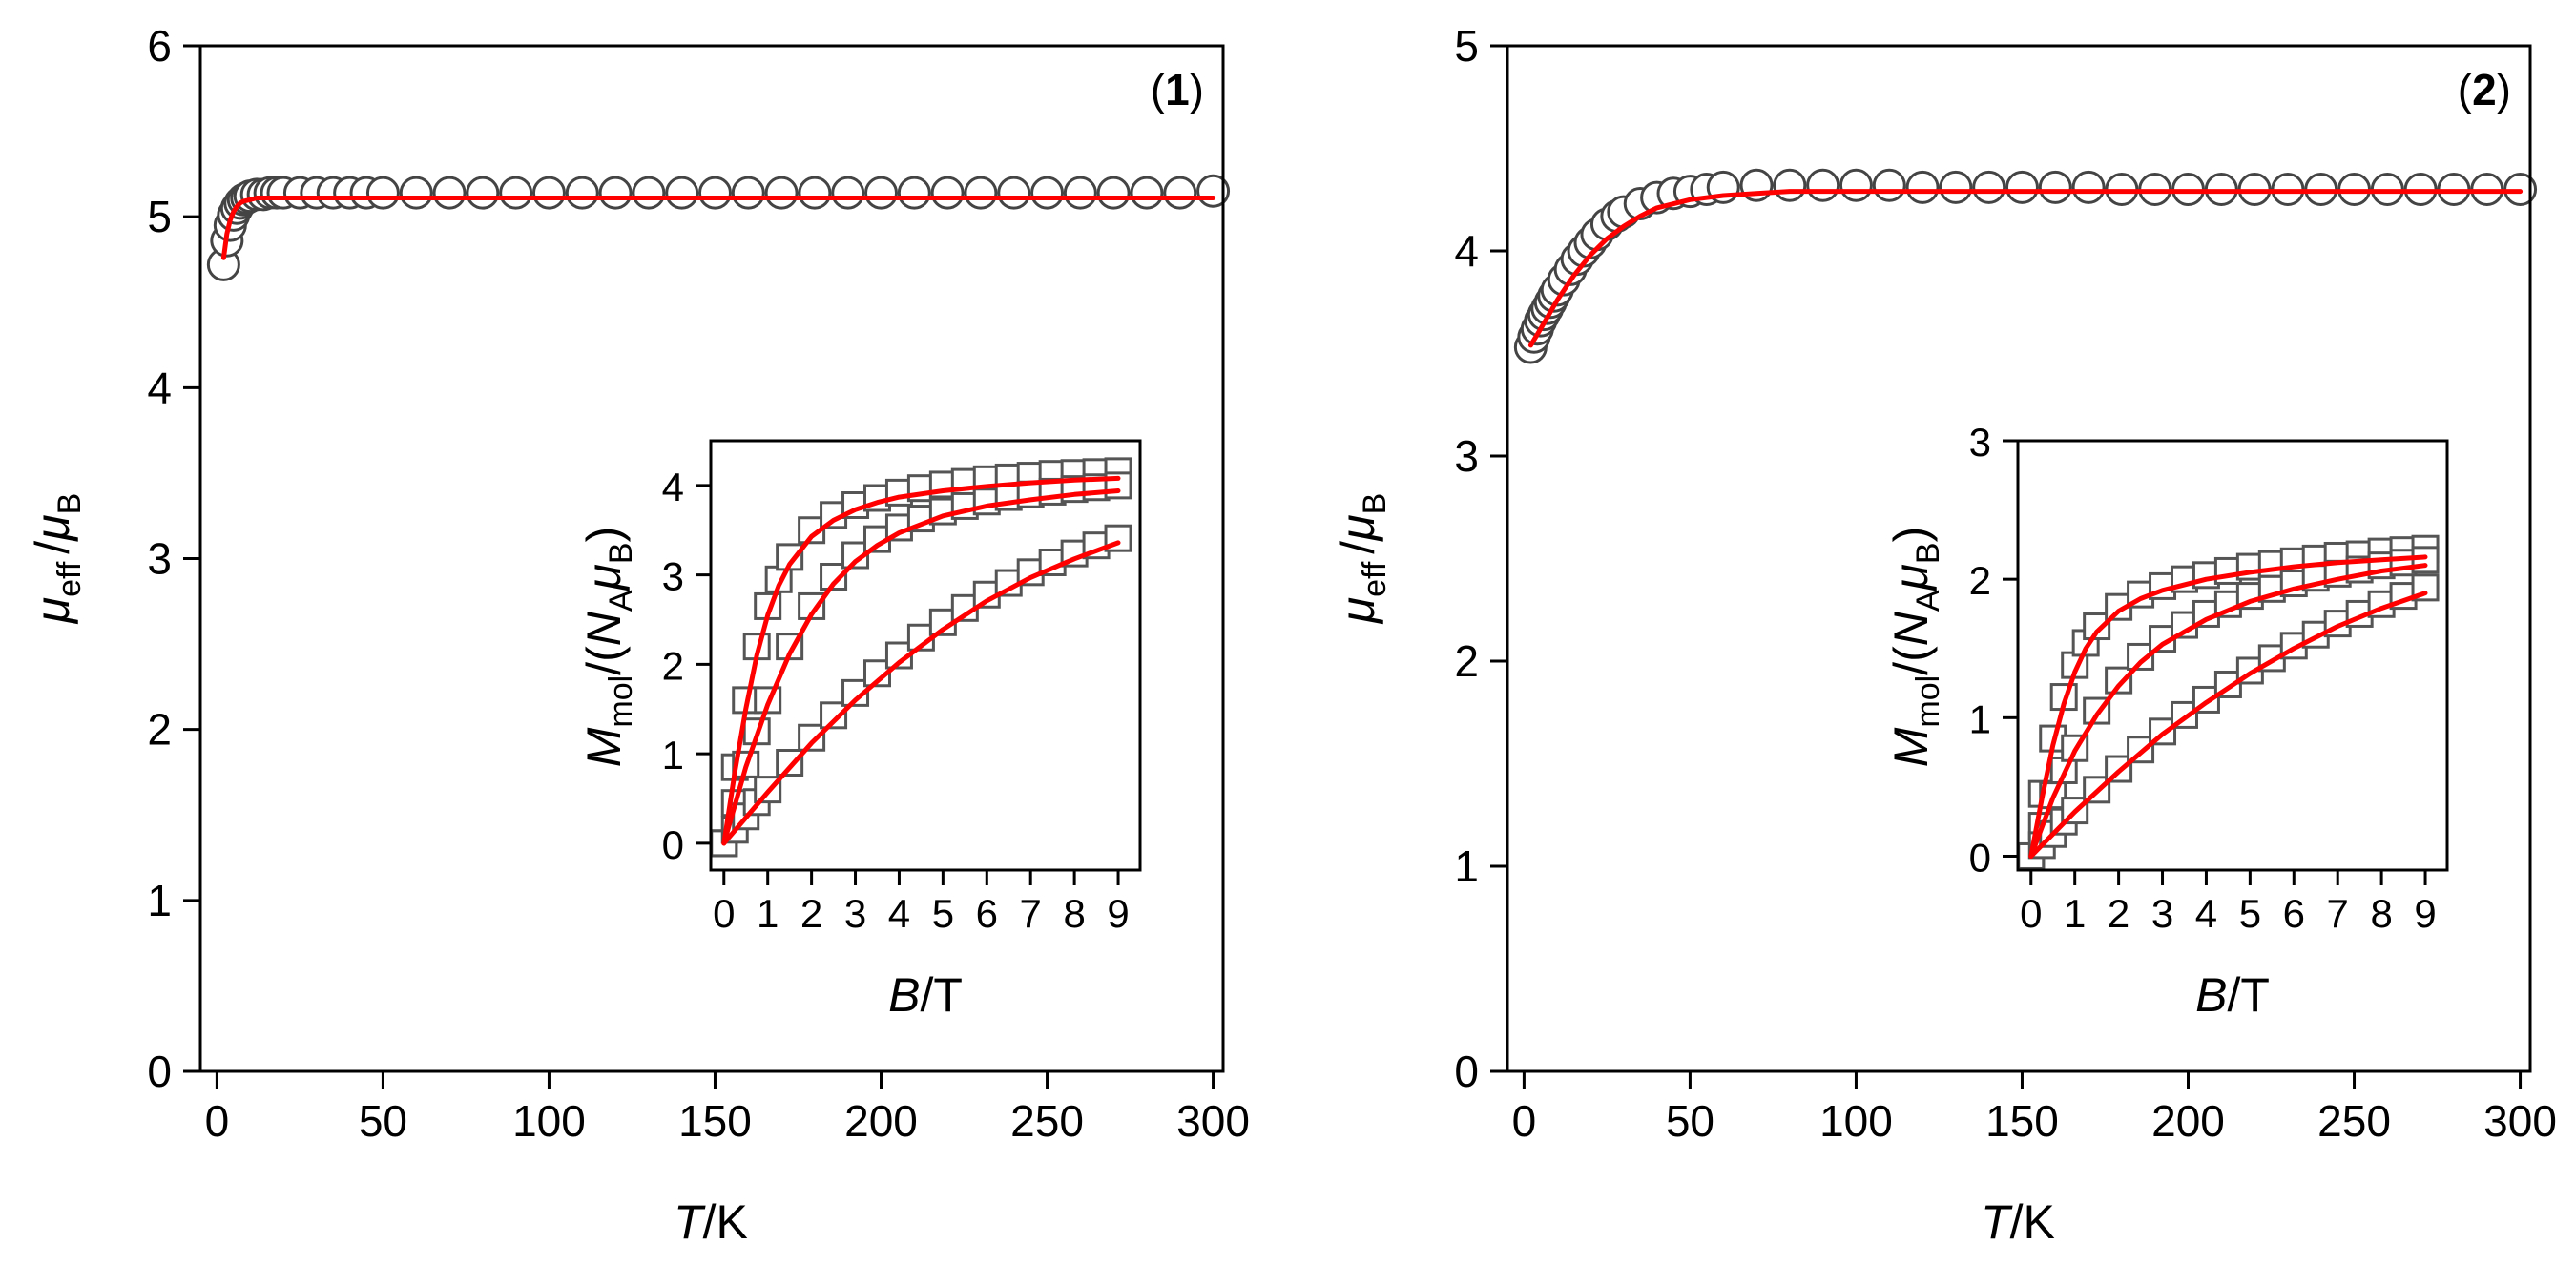 Image resolution: width=2576 pixels, height=1265 pixels. I want to click on inset-x-tick-label: 6, so click(2294, 913).